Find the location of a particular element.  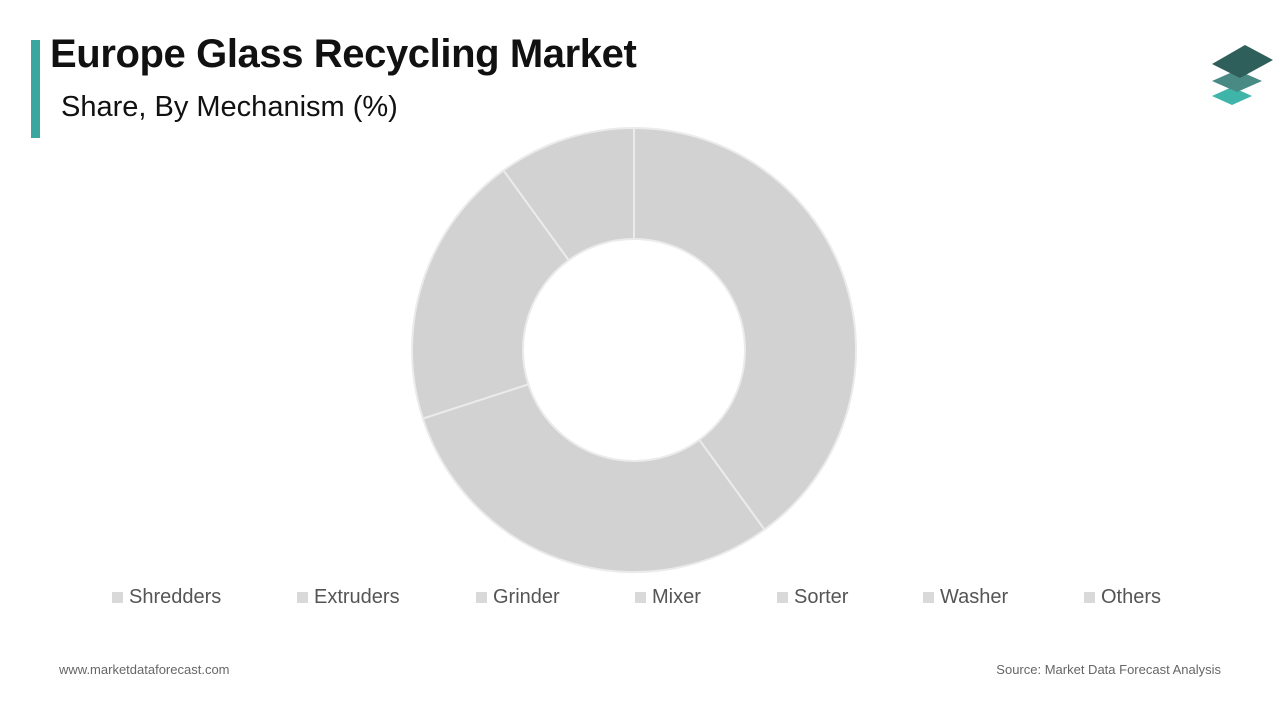

legend-item-sorter: Sorter is located at coordinates (812, 597).